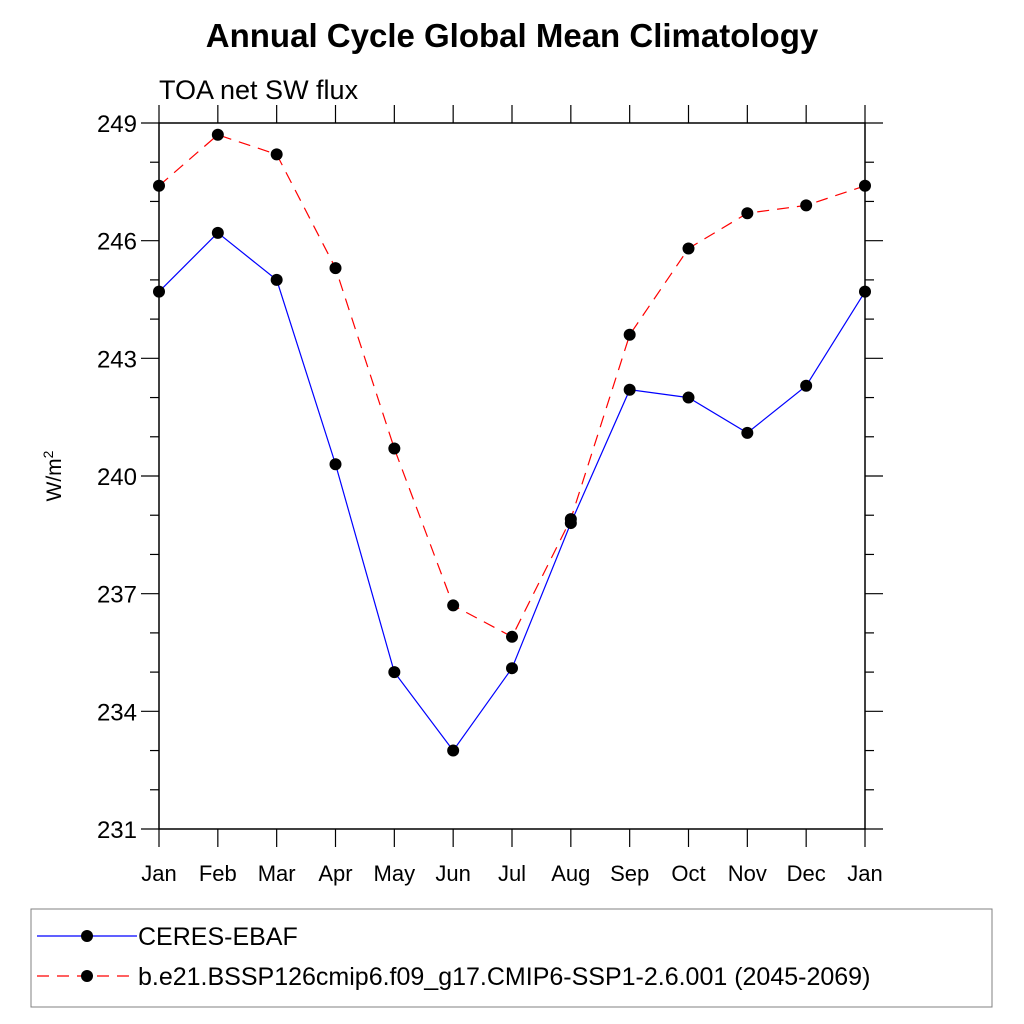  I want to click on legend-marker-ceres, so click(87, 936).